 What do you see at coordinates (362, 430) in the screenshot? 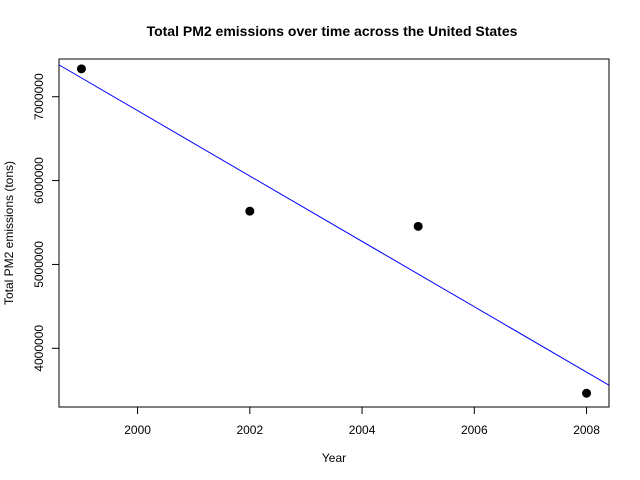
I see `x-tick-label: 2004` at bounding box center [362, 430].